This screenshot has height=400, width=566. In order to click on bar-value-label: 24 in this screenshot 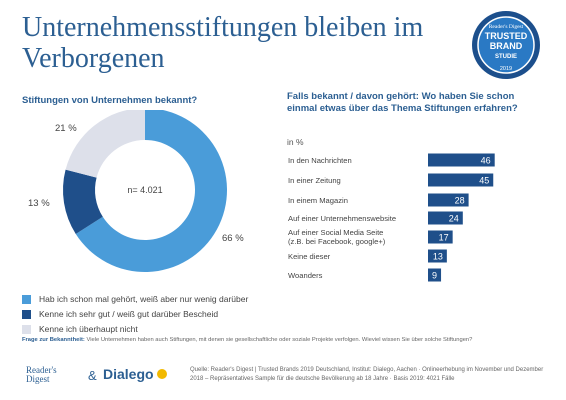, I will do `click(454, 219)`.